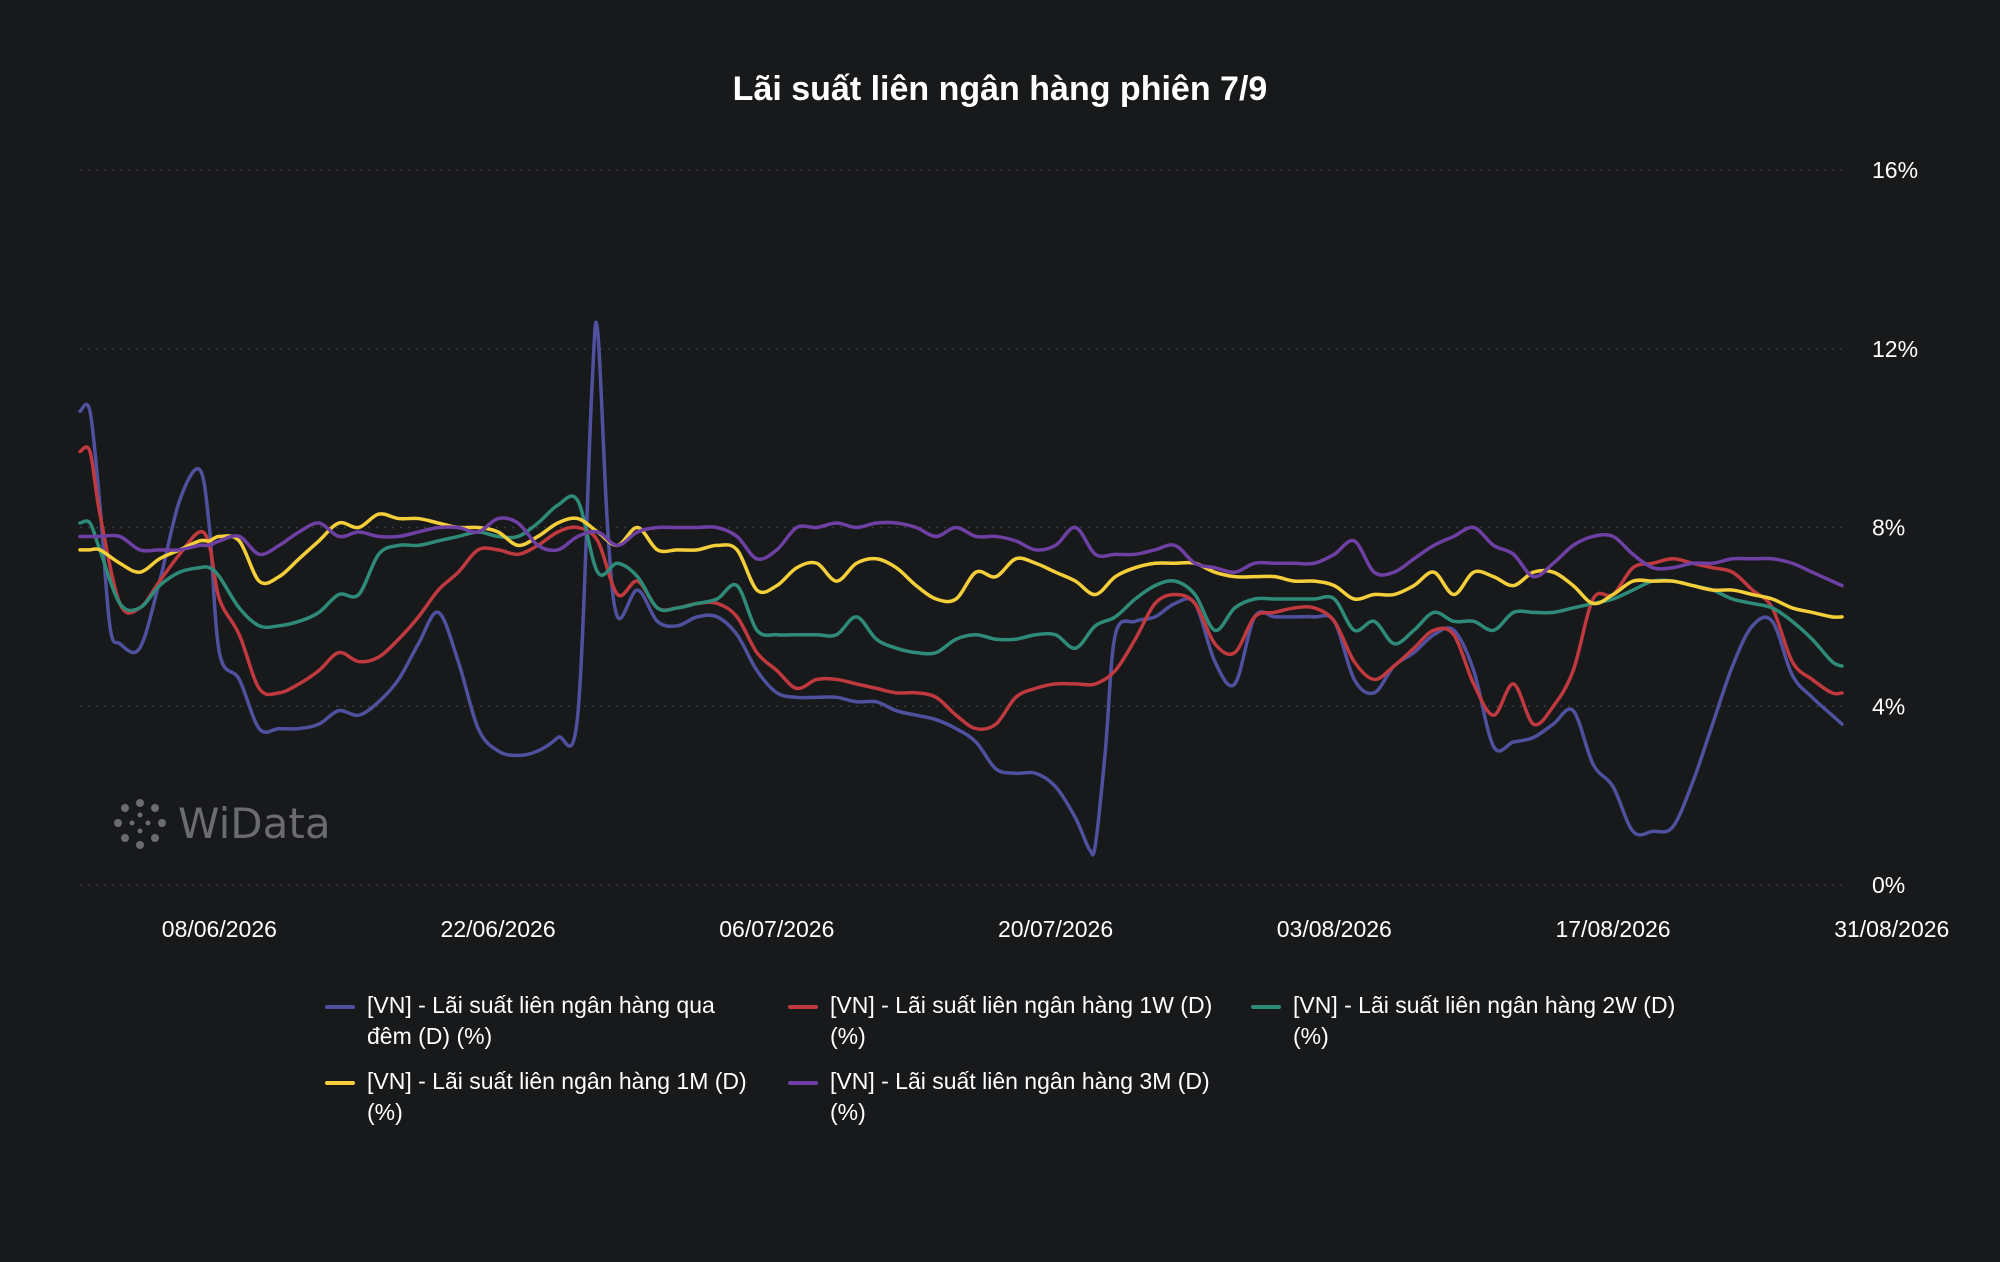 This screenshot has width=2000, height=1262. What do you see at coordinates (1891, 929) in the screenshot?
I see `x-tick-label: 31/08/2026` at bounding box center [1891, 929].